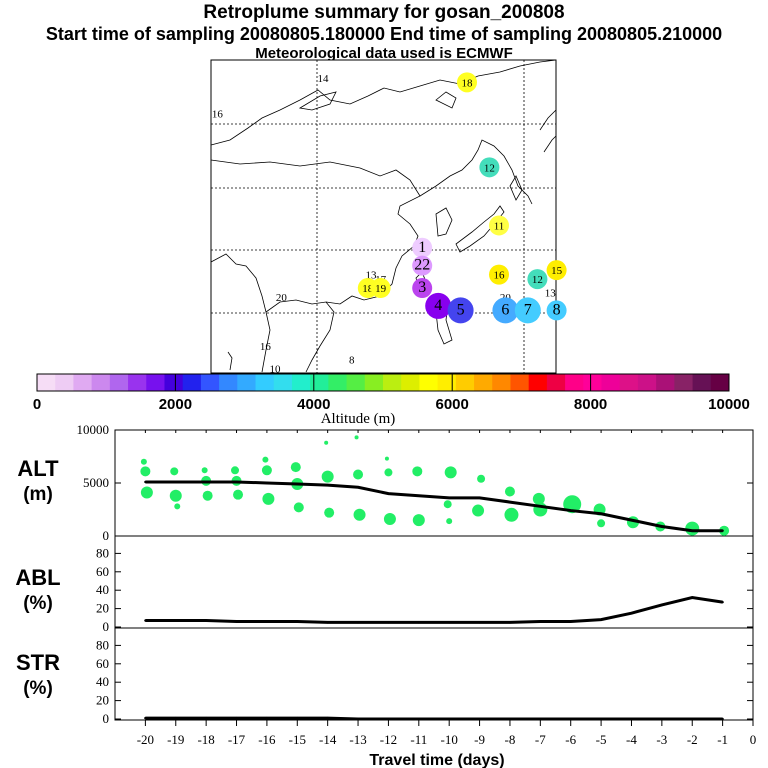 This screenshot has width=768, height=768. Describe the element at coordinates (38, 688) in the screenshot. I see `str-unit: (%)` at that location.